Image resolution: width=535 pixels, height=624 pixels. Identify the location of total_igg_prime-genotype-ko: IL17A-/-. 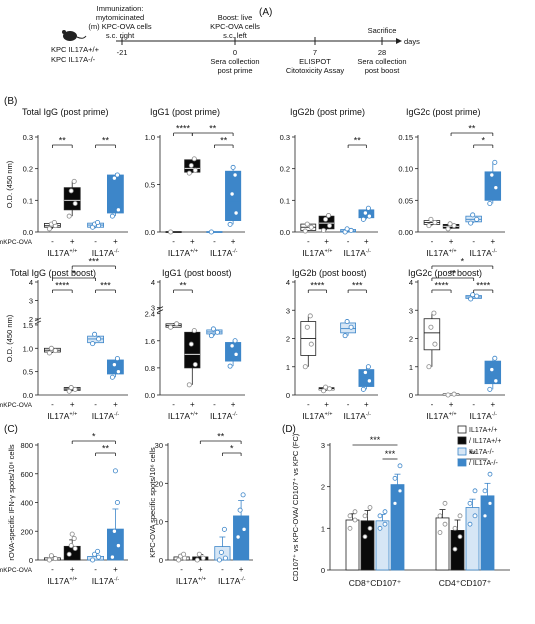
(106, 253).